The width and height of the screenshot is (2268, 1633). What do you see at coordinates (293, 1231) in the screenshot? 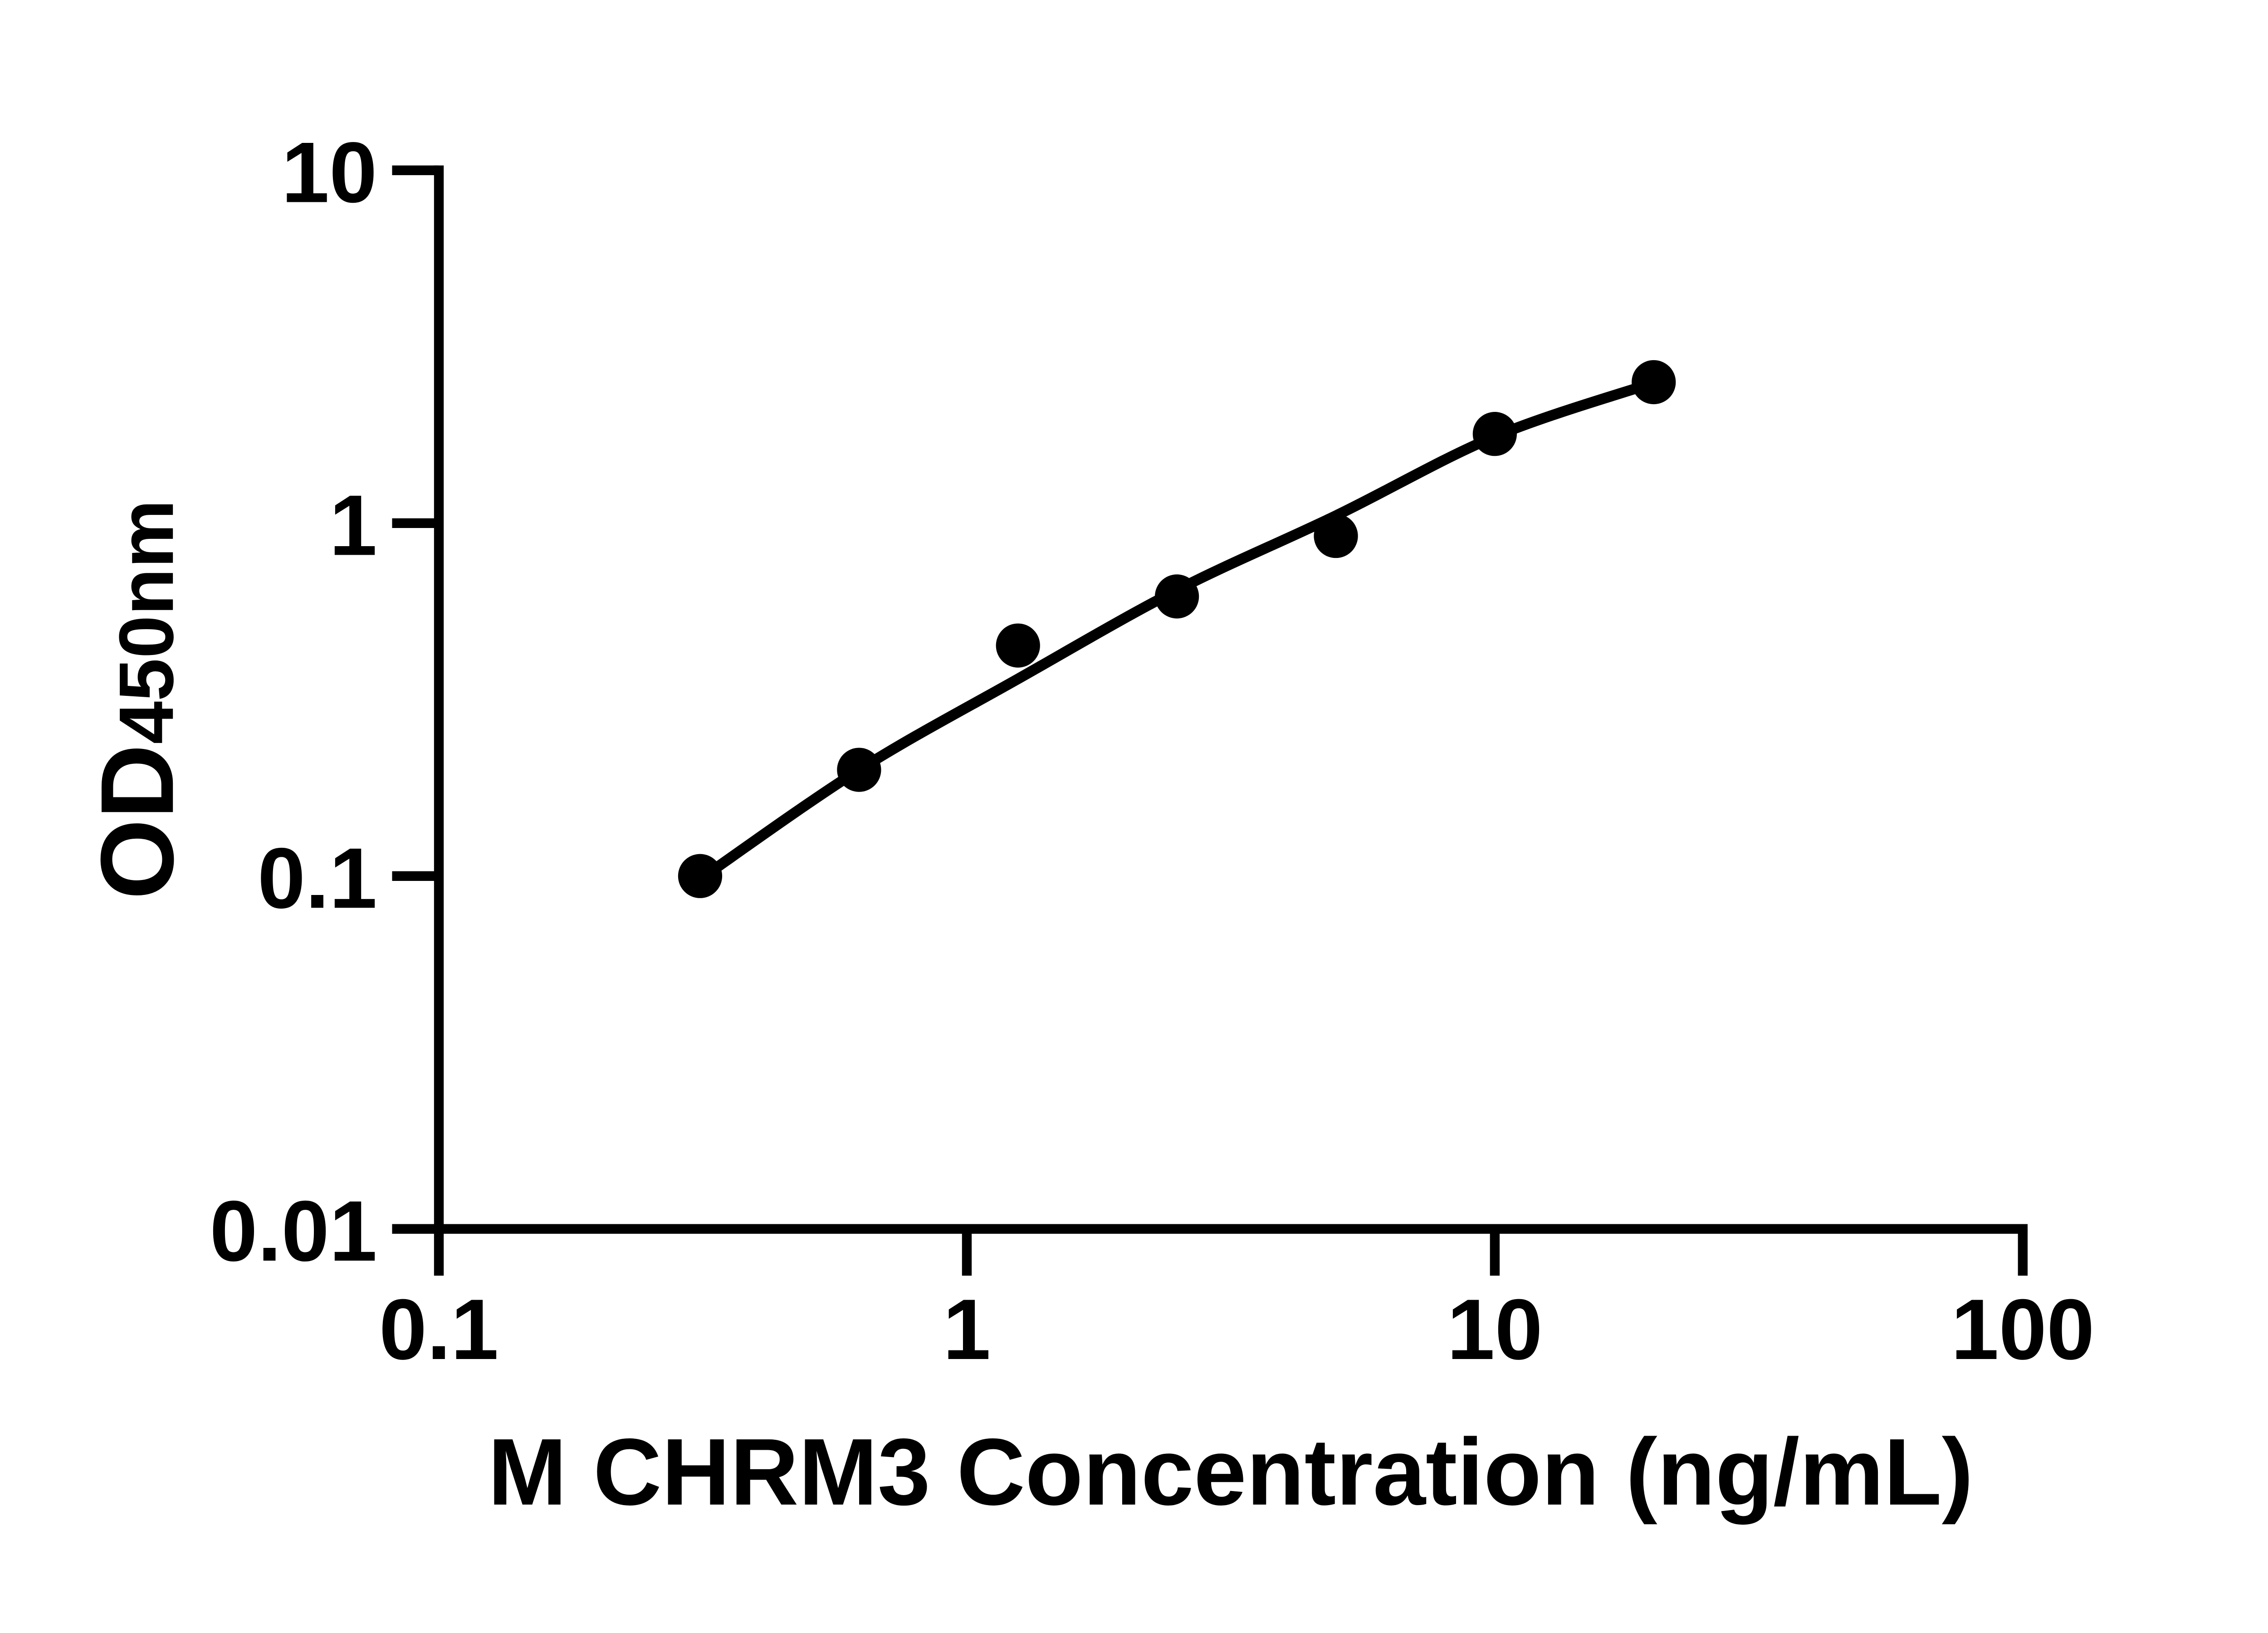
I see `y-tick-label-0.01: 0.01` at bounding box center [293, 1231].